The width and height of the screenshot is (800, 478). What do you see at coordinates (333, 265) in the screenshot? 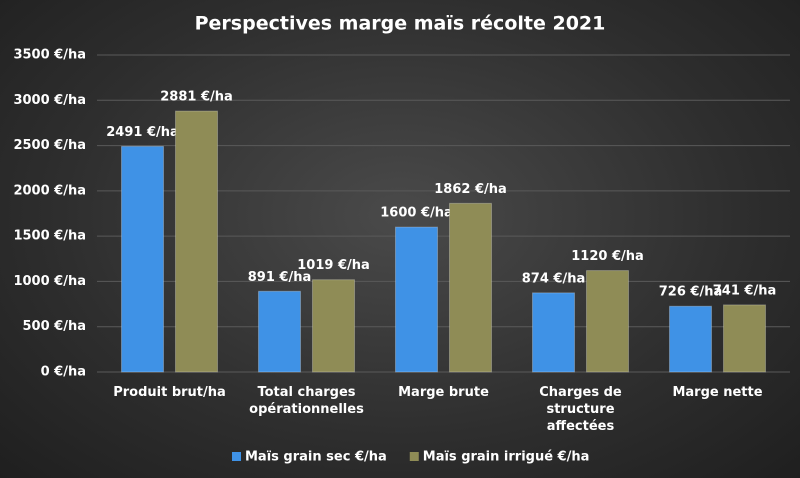
I see `value-label: 1019 €/ha` at bounding box center [333, 265].